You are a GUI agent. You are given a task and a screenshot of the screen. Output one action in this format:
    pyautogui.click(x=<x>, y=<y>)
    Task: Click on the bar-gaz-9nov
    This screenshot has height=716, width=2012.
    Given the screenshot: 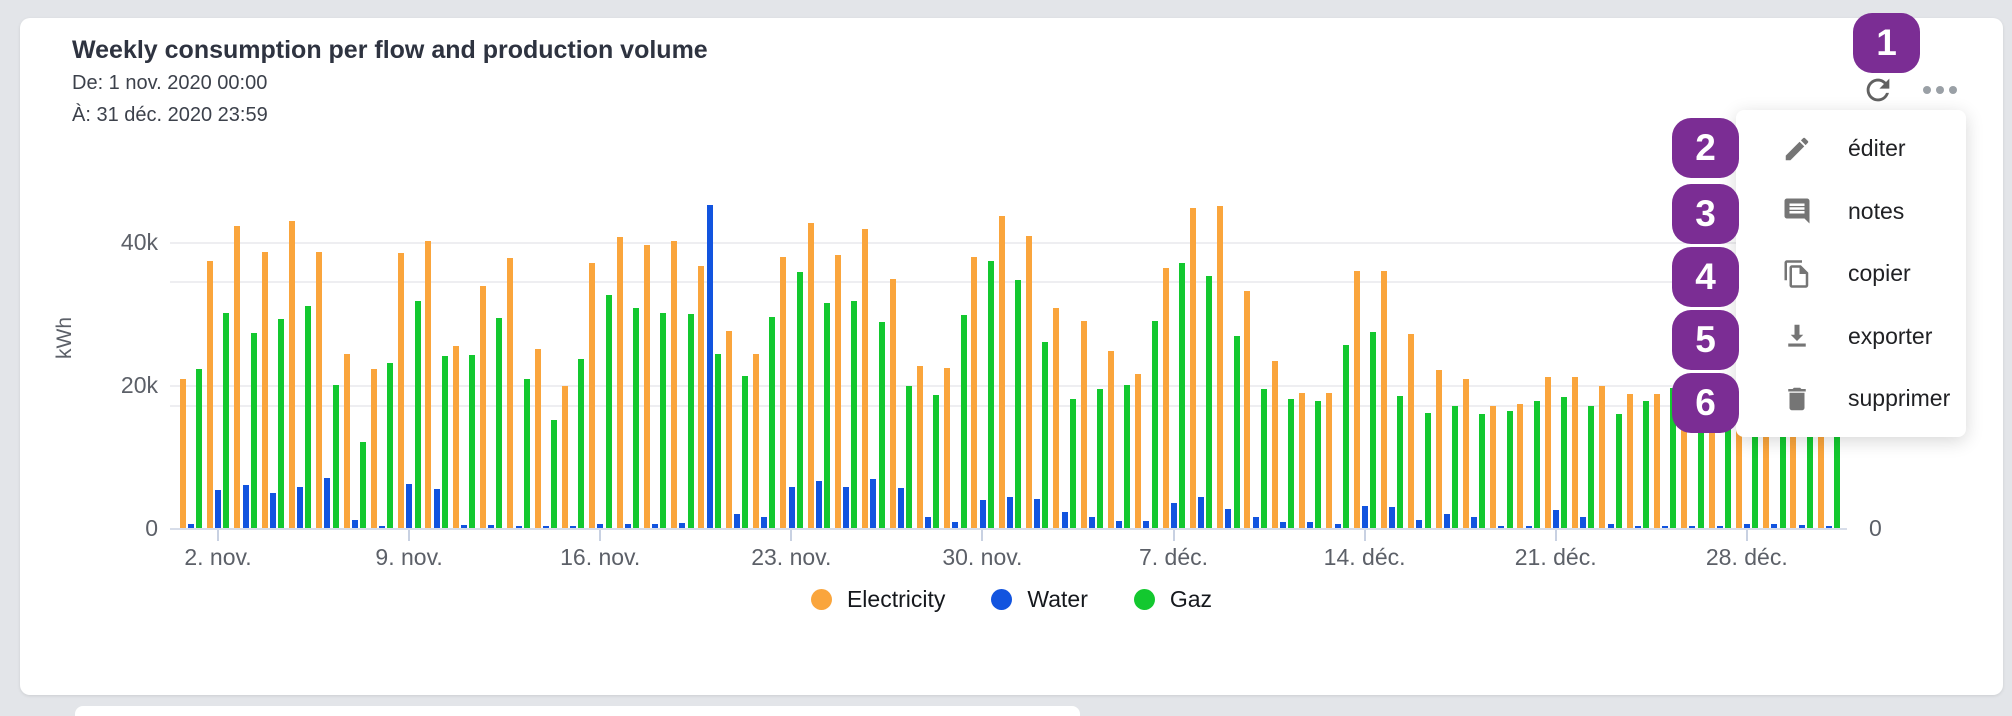 What is the action you would take?
    pyautogui.click(x=417, y=414)
    